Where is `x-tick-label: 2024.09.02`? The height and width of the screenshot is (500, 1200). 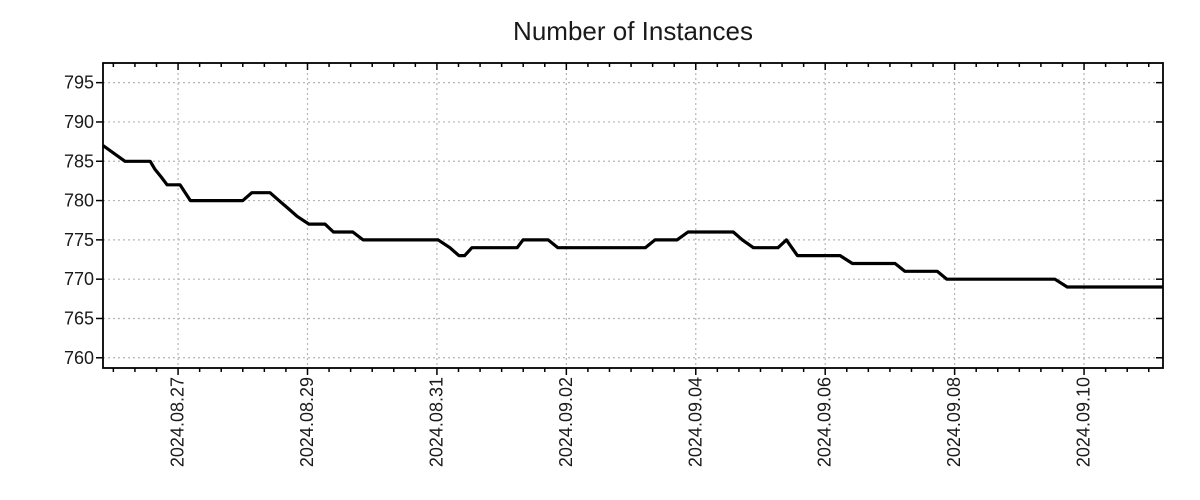
x-tick-label: 2024.09.02 is located at coordinates (566, 422).